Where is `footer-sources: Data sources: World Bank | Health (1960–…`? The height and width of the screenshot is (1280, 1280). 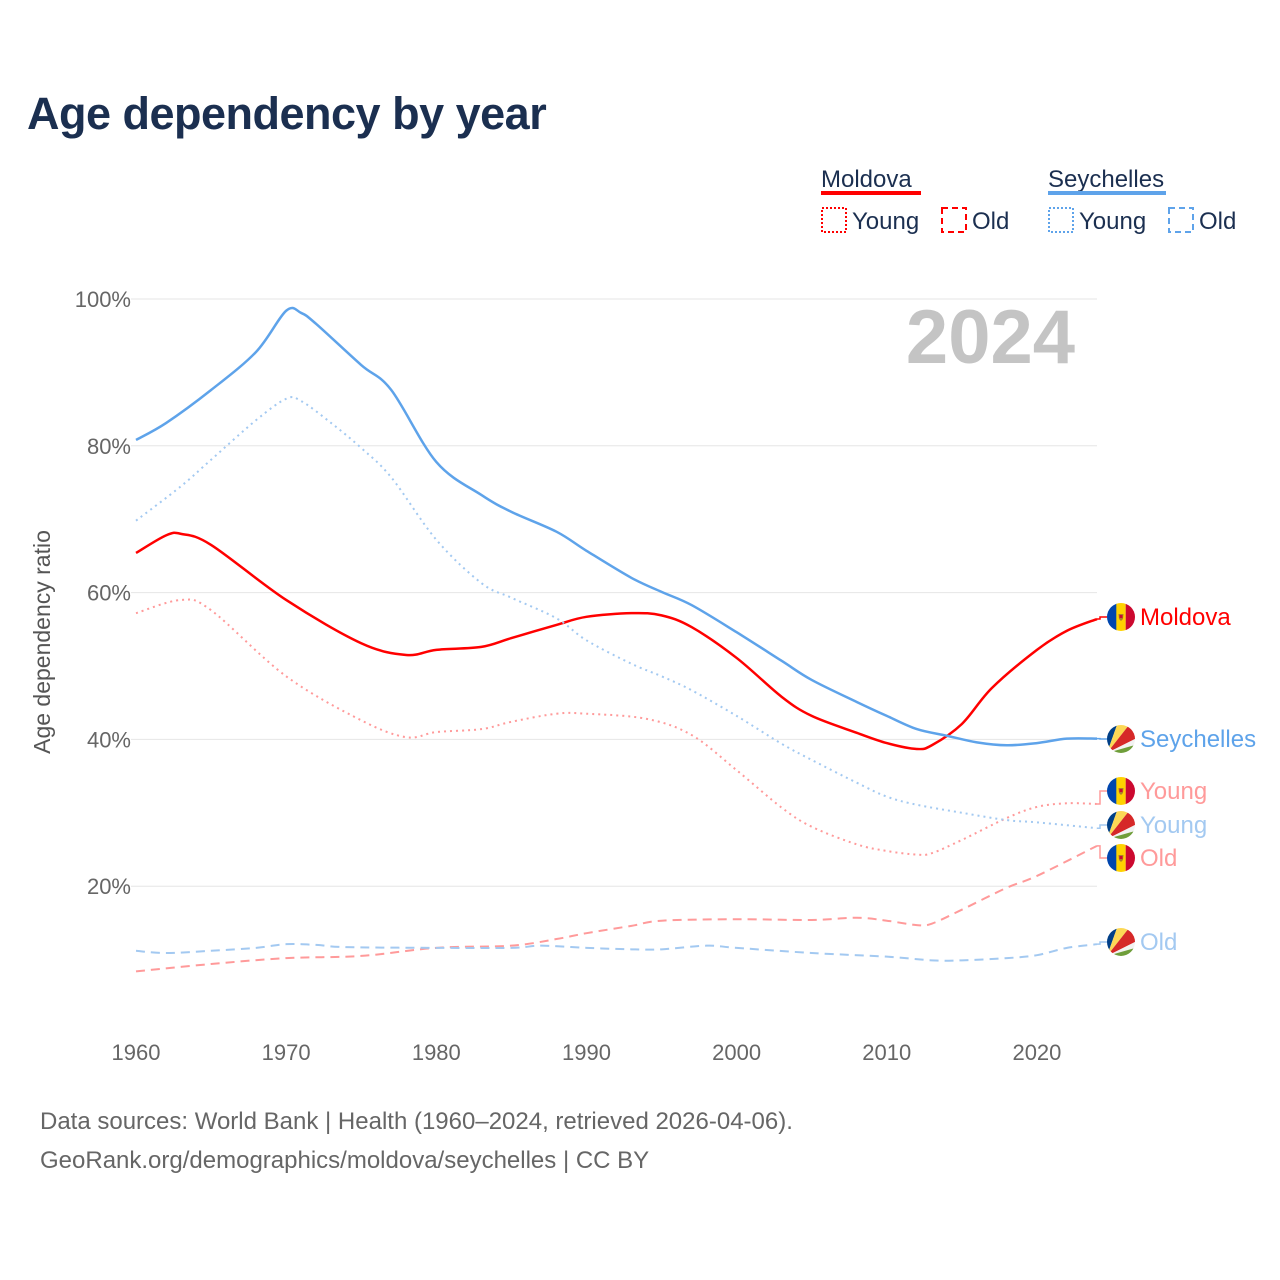
footer-sources: Data sources: World Bank | Health (1960–… is located at coordinates (416, 1121).